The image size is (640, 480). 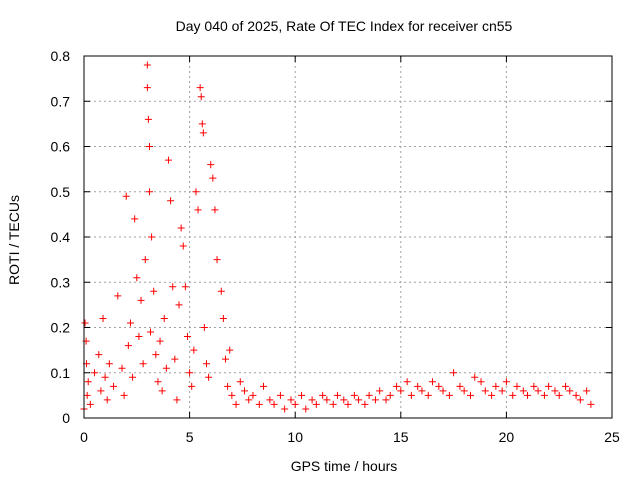 I want to click on y-tick-label: 0.5, so click(x=61, y=192).